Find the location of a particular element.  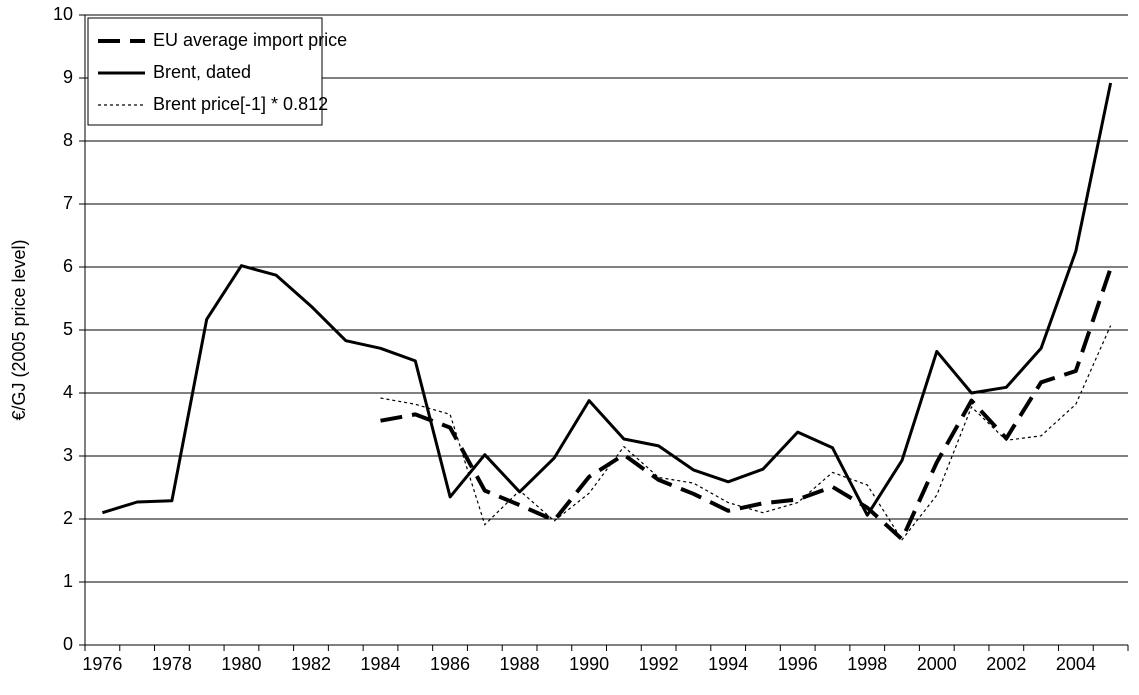

y-tick-label: 6 is located at coordinates (68, 266).